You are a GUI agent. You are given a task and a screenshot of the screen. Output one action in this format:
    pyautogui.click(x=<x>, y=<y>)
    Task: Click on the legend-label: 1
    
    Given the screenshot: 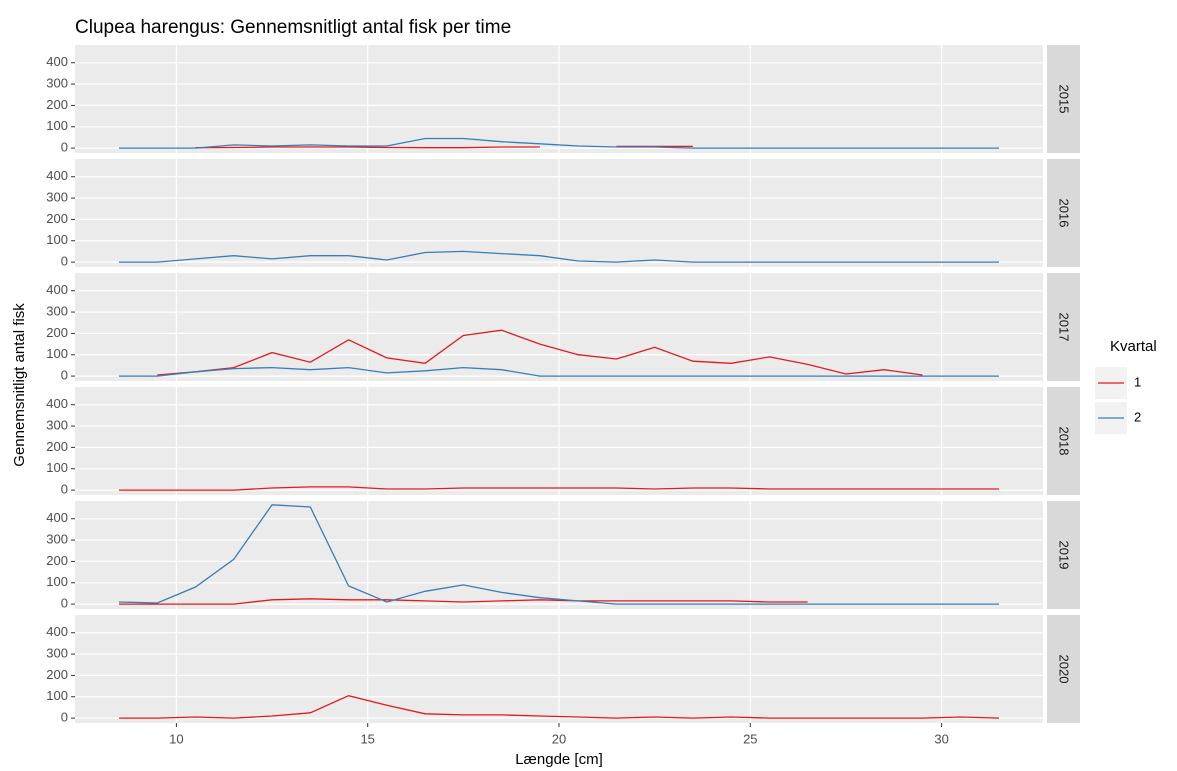 What is the action you would take?
    pyautogui.click(x=1137, y=381)
    